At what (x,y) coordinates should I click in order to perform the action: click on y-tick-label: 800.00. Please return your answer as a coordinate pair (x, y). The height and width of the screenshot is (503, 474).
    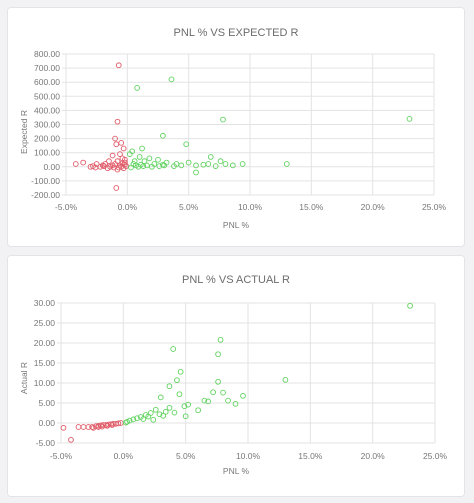
    Looking at the image, I should click on (47, 54).